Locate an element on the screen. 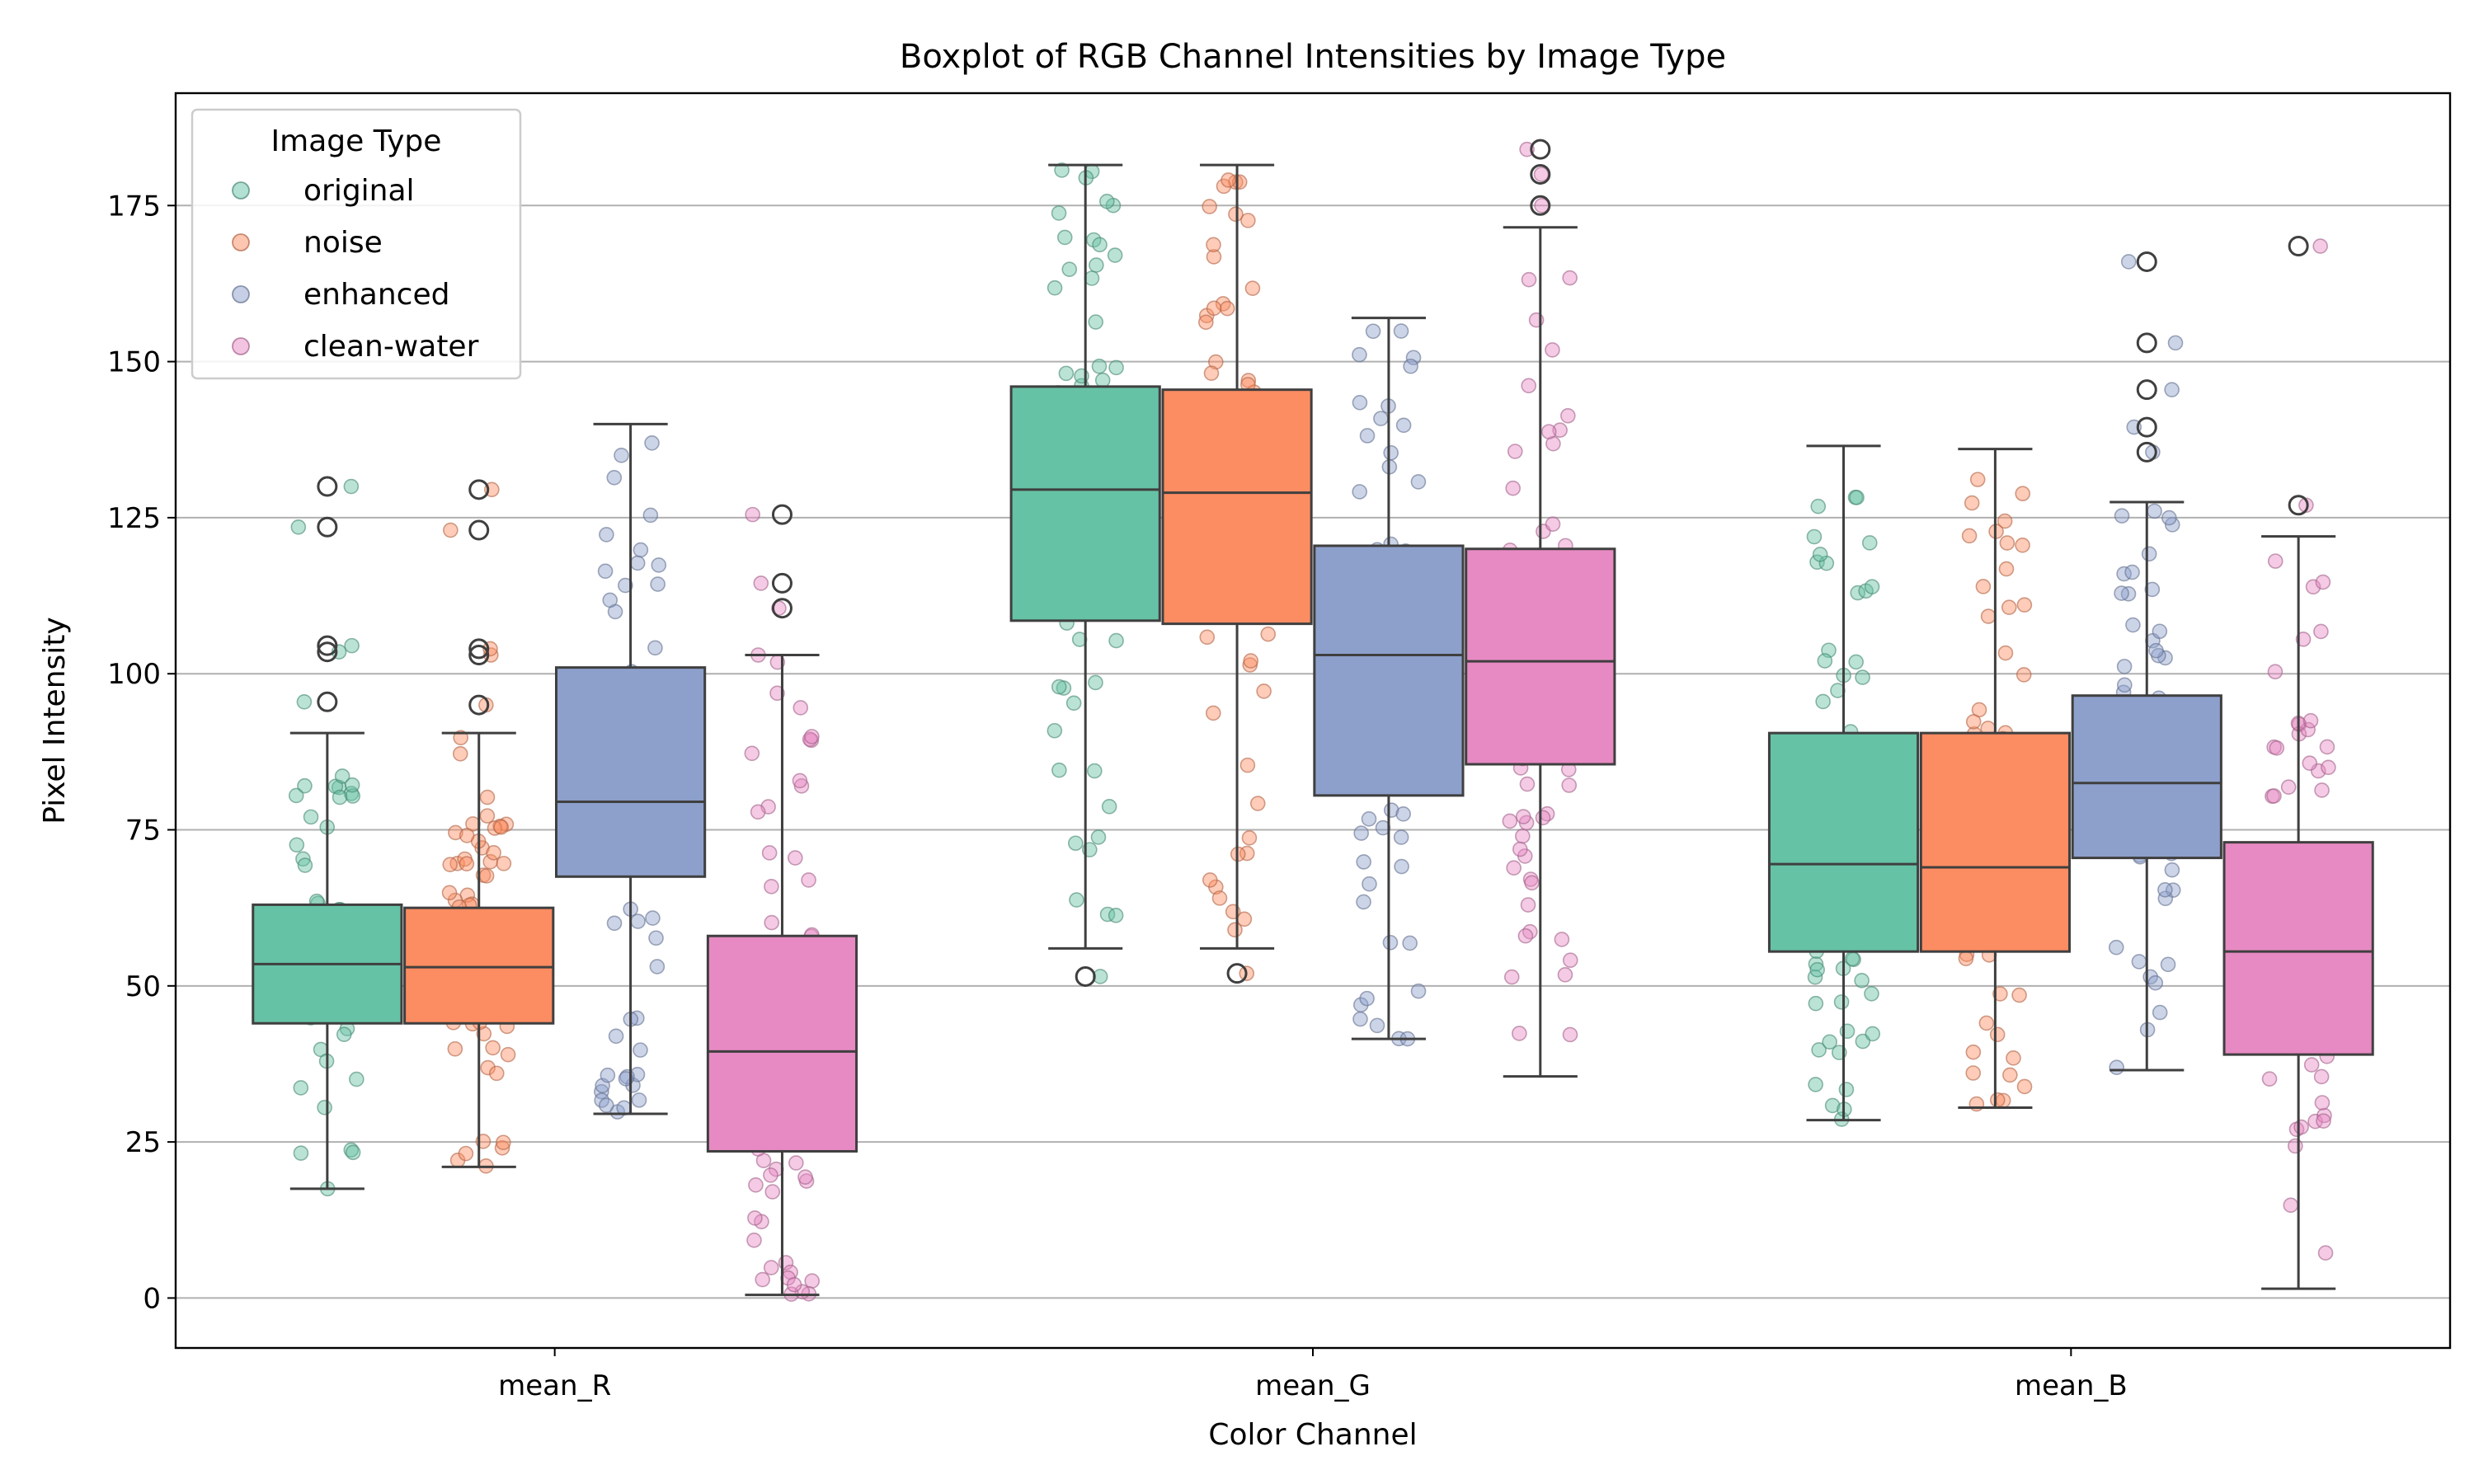 This screenshot has height=1484, width=2474. y-tick-label: 125 is located at coordinates (134, 518).